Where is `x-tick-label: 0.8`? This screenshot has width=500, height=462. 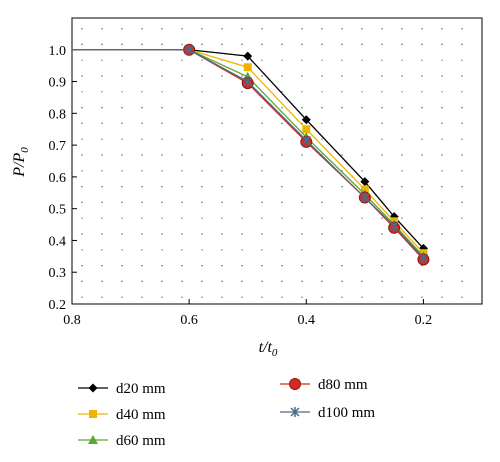 x-tick-label: 0.8 is located at coordinates (72, 320).